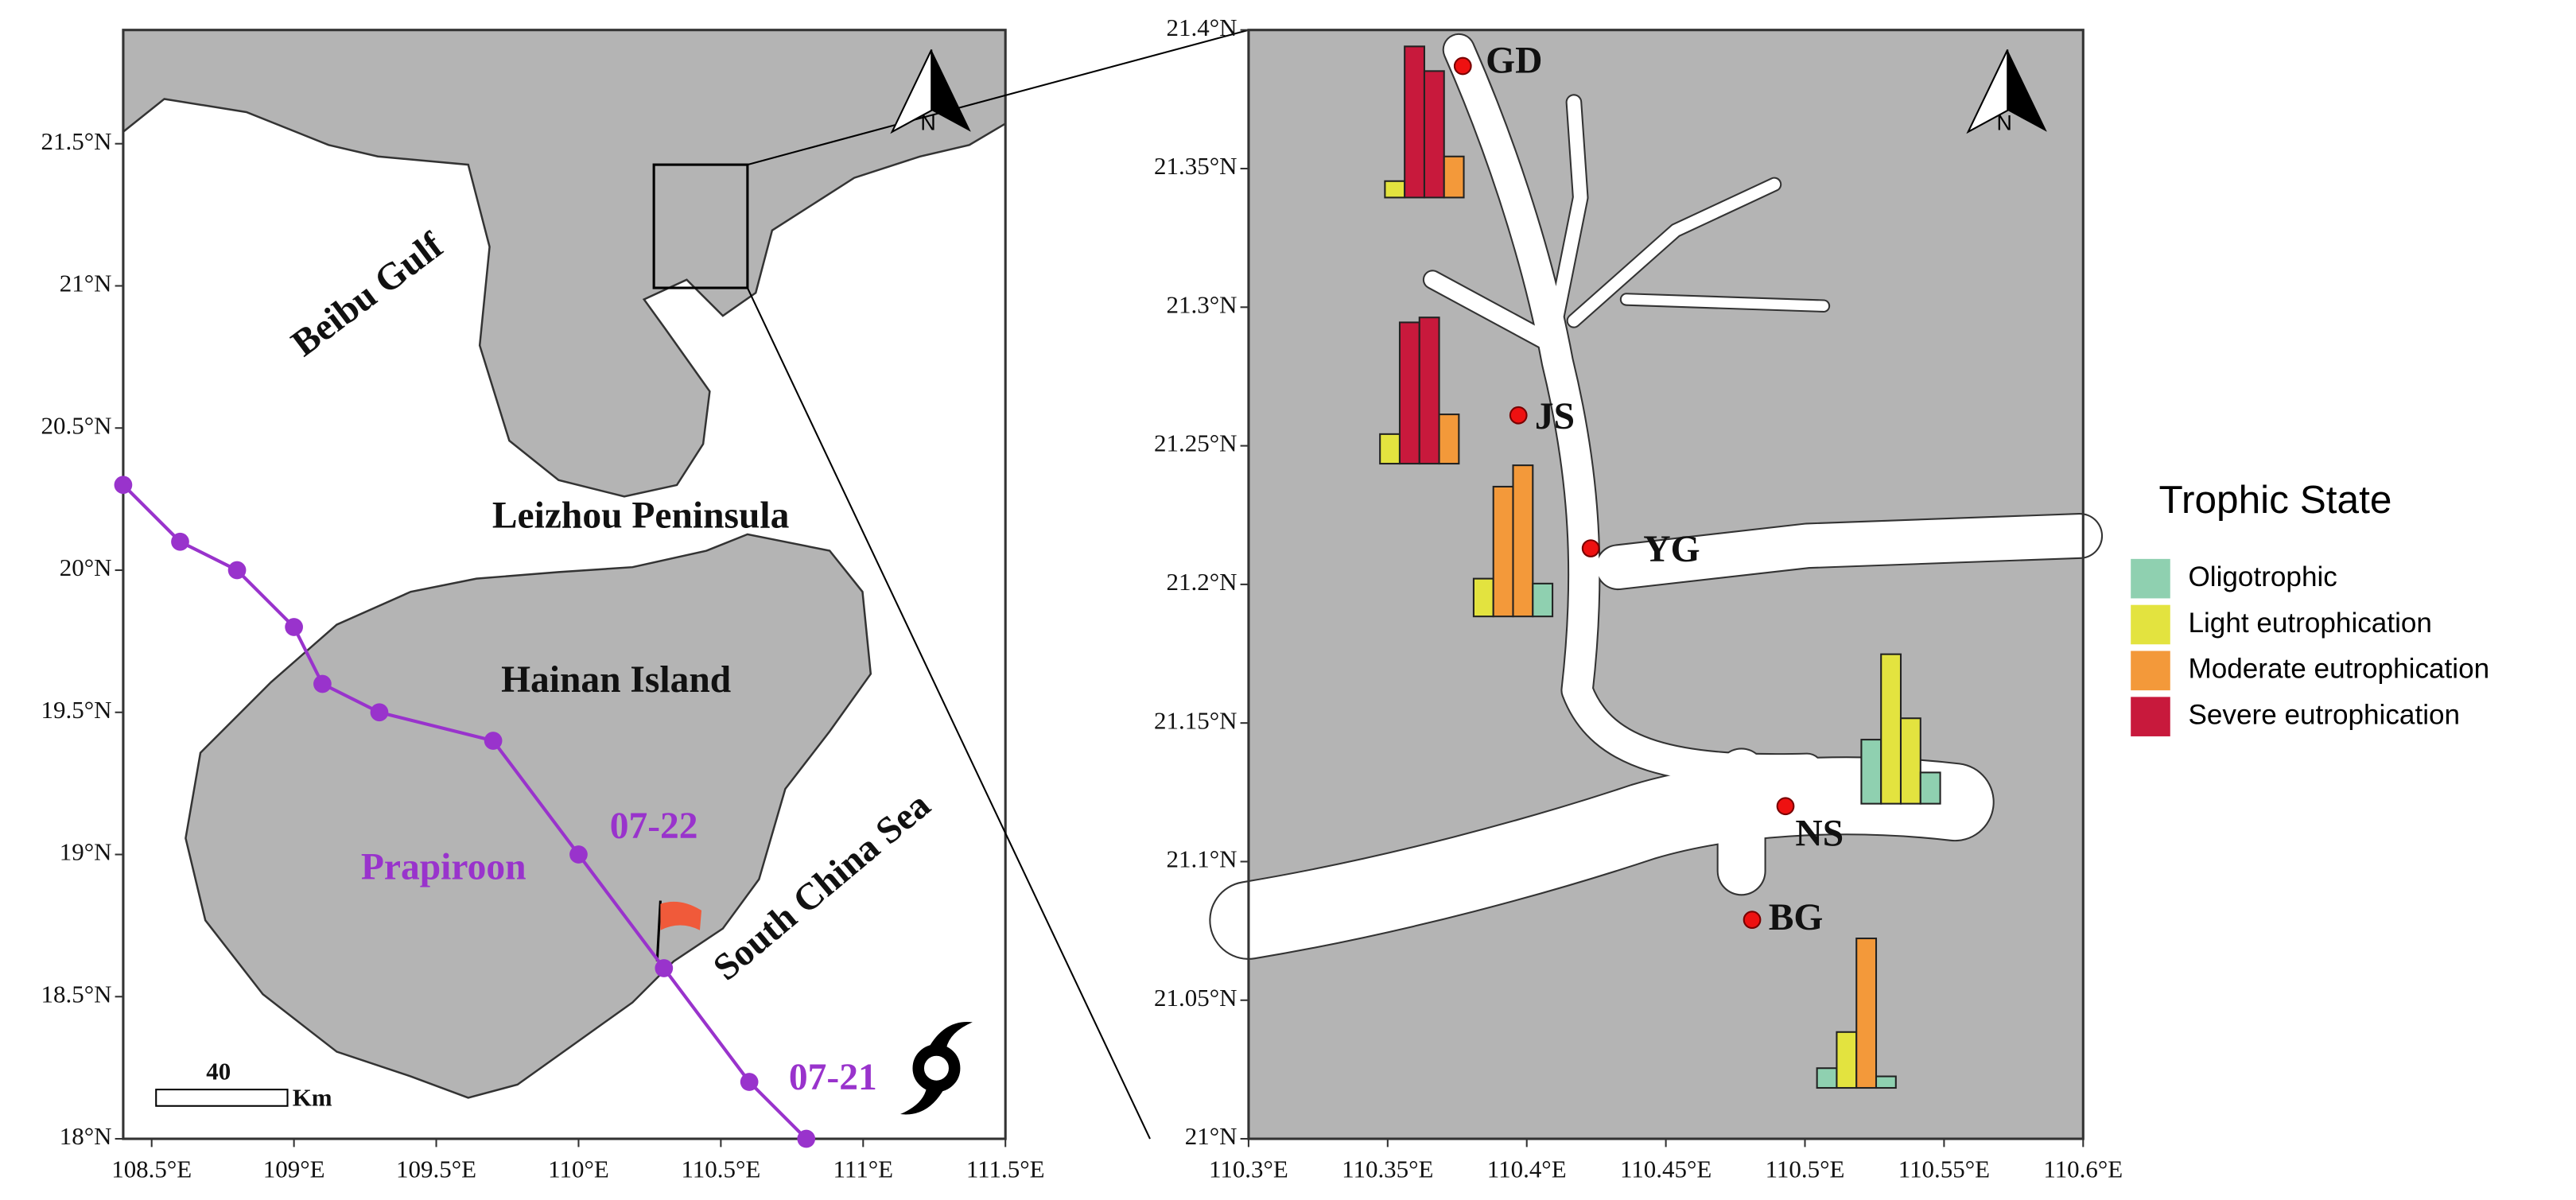 The width and height of the screenshot is (2576, 1200). Describe the element at coordinates (2309, 624) in the screenshot. I see `legend-label: Light eutrophication` at that location.